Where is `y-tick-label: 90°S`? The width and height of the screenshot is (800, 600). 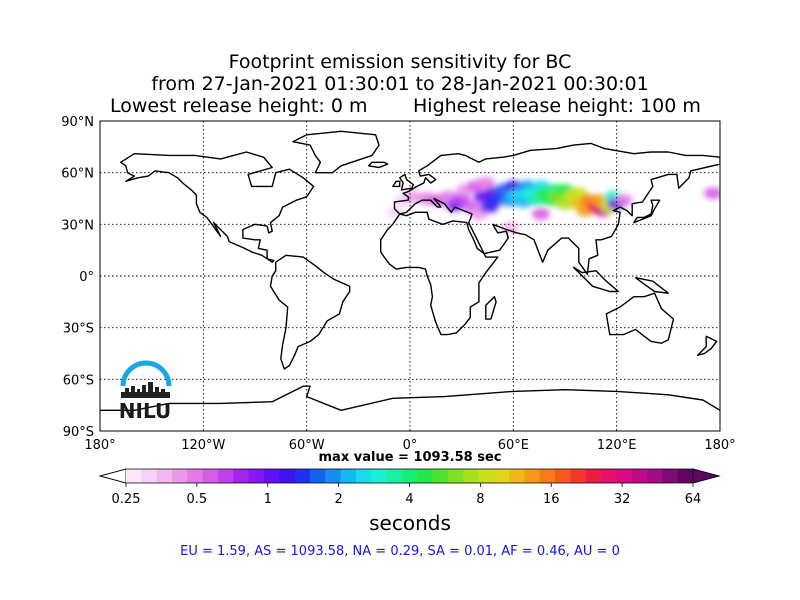
y-tick-label: 90°S is located at coordinates (78, 432).